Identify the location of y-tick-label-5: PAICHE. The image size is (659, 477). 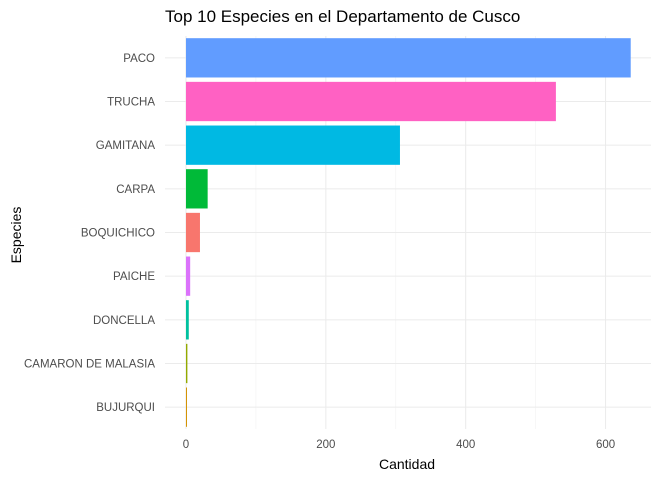
(134, 277).